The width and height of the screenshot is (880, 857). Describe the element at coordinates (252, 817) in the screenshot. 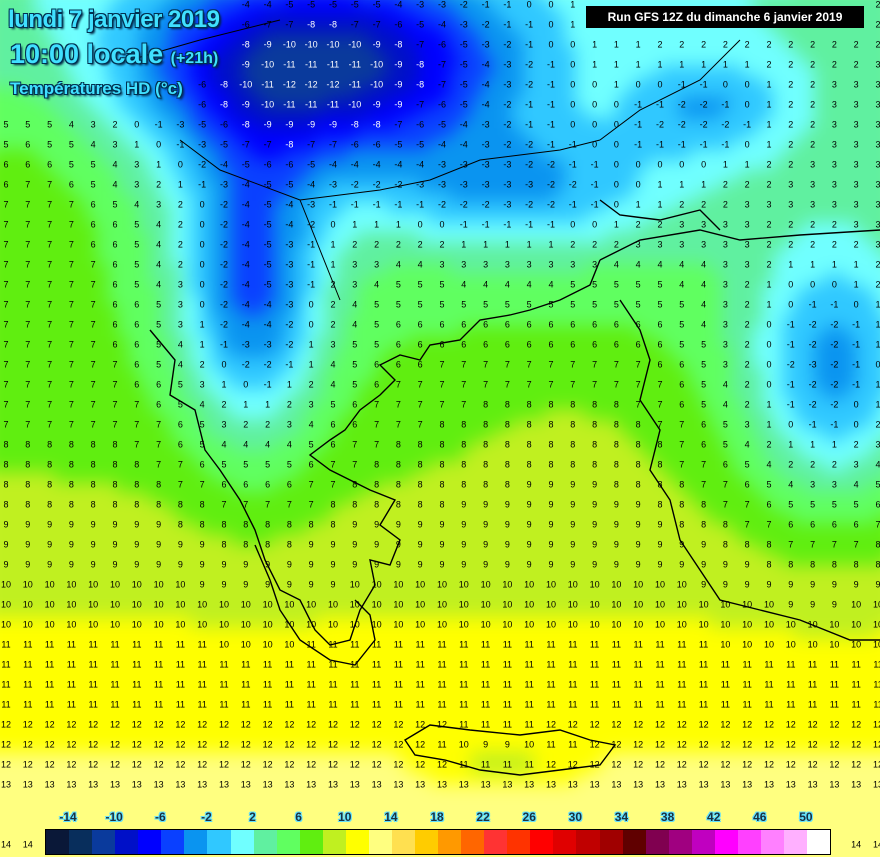

I see `legend-label: 2` at that location.